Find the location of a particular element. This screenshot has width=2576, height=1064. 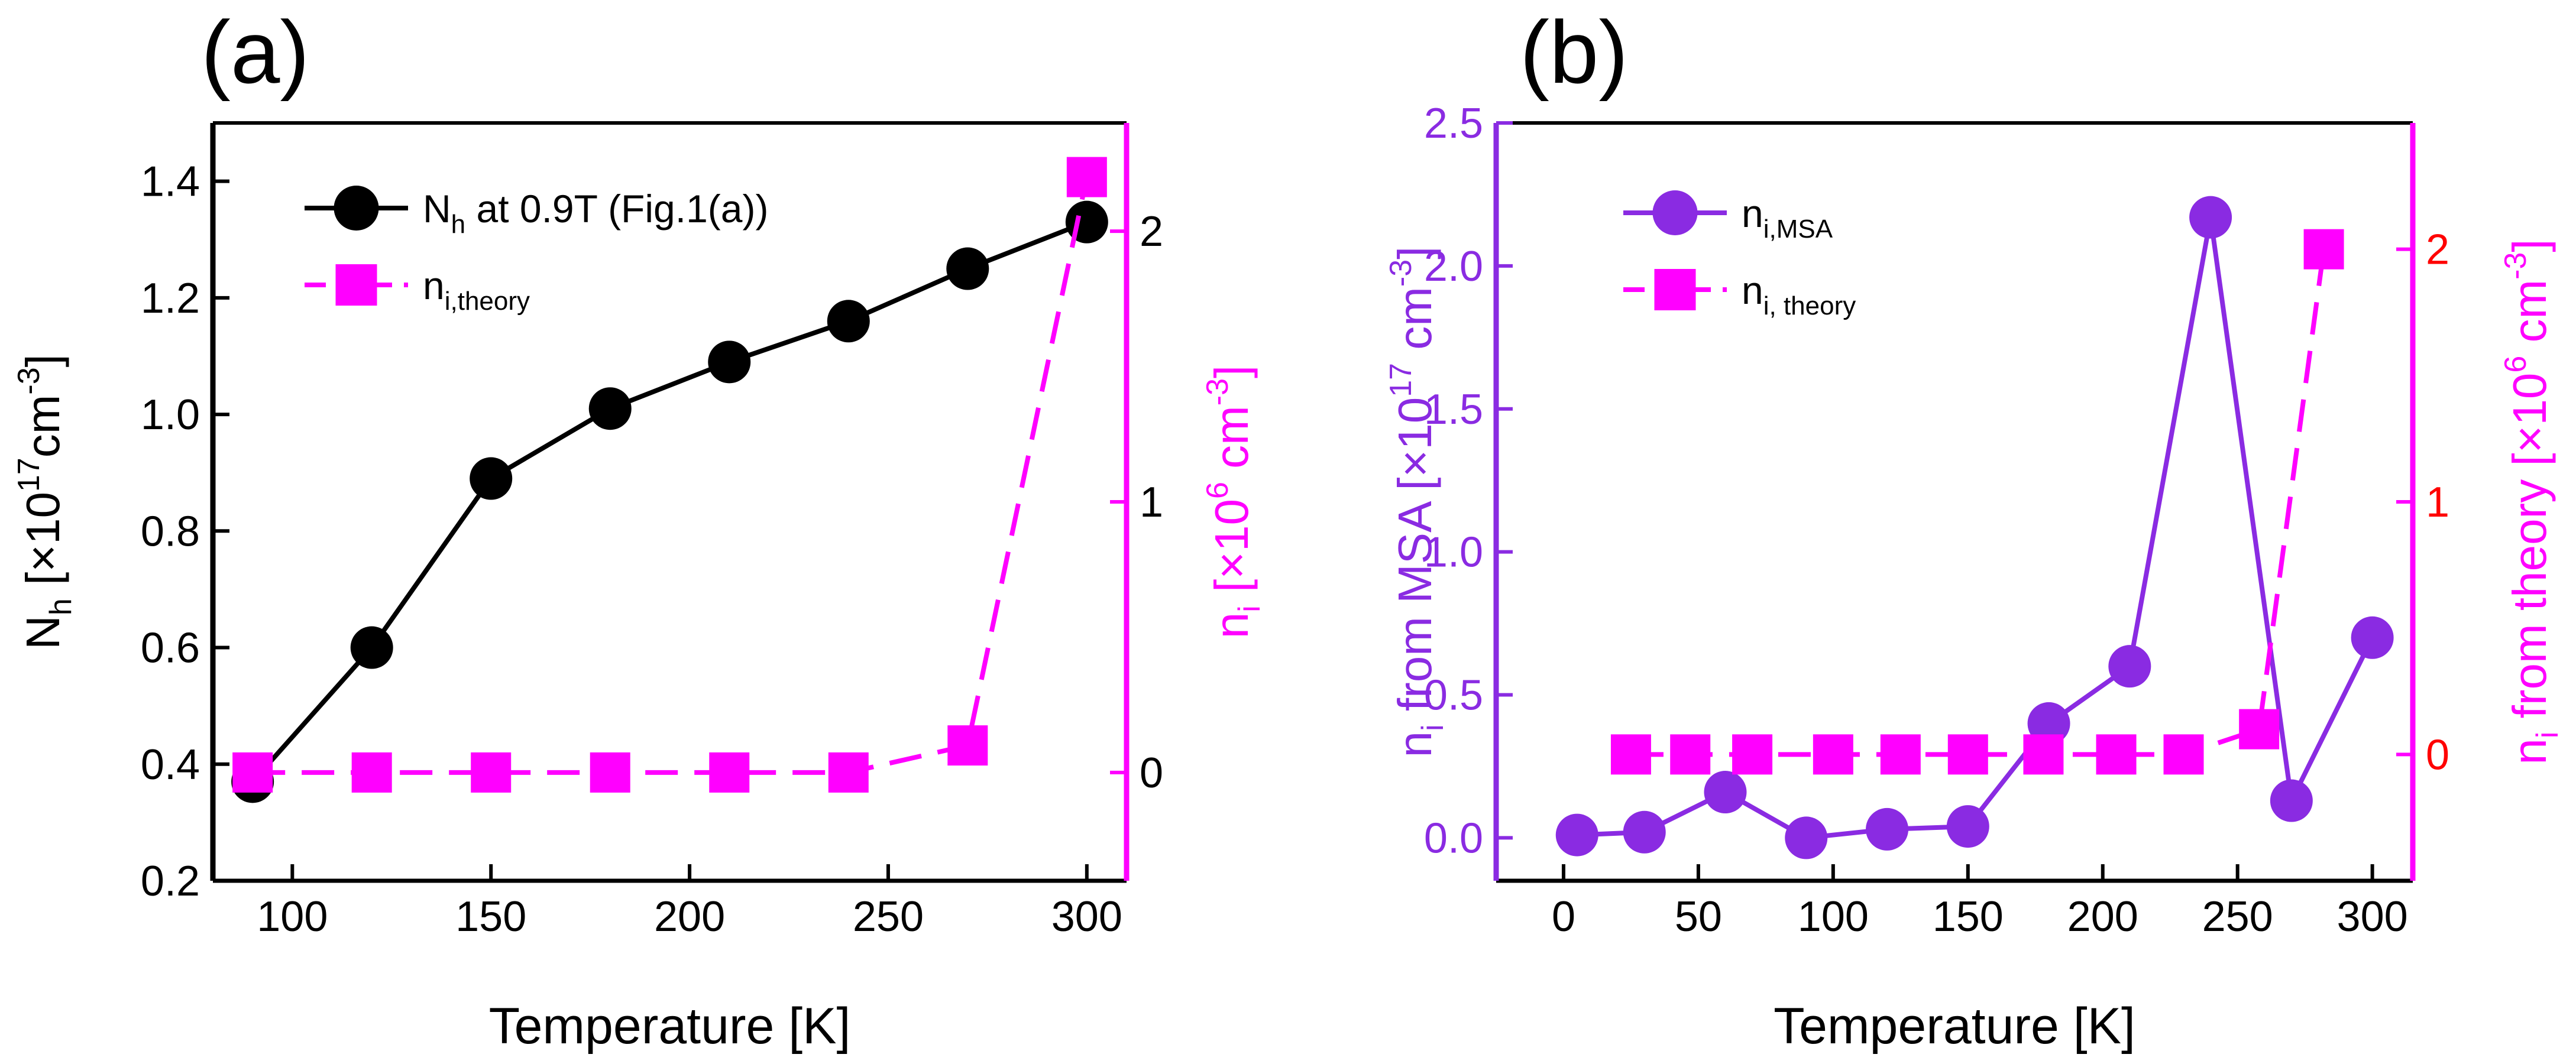

x-tick-label: 0 is located at coordinates (1564, 916).